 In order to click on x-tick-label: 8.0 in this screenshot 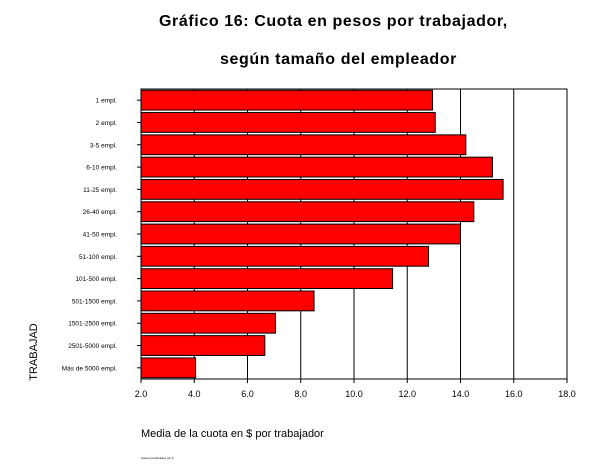, I will do `click(300, 394)`.